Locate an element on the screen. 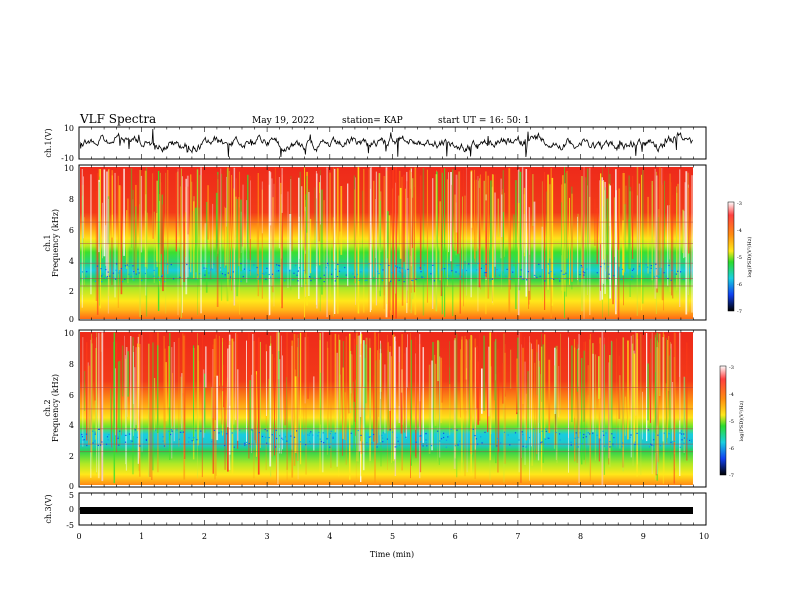 The width and height of the screenshot is (792, 612). ch2-colorbar: -3 -4 -5 -6 -7 log(PSD)(V²/Hz) is located at coordinates (732, 422).